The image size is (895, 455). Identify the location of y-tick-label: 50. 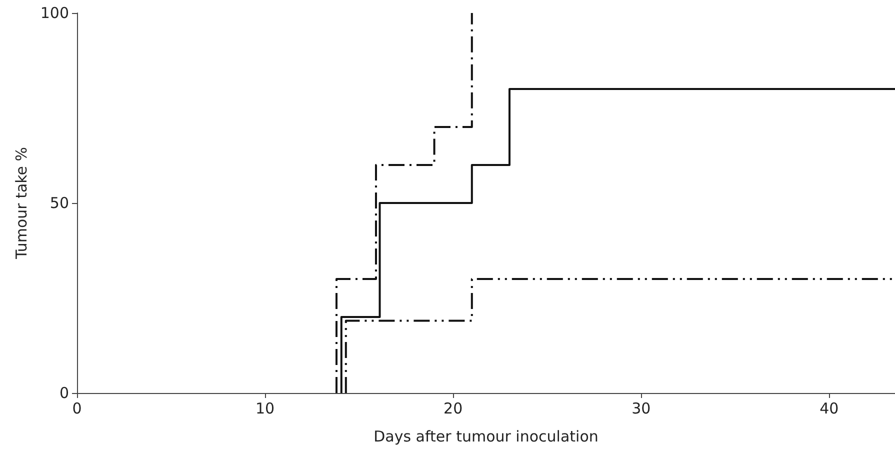
(59, 203).